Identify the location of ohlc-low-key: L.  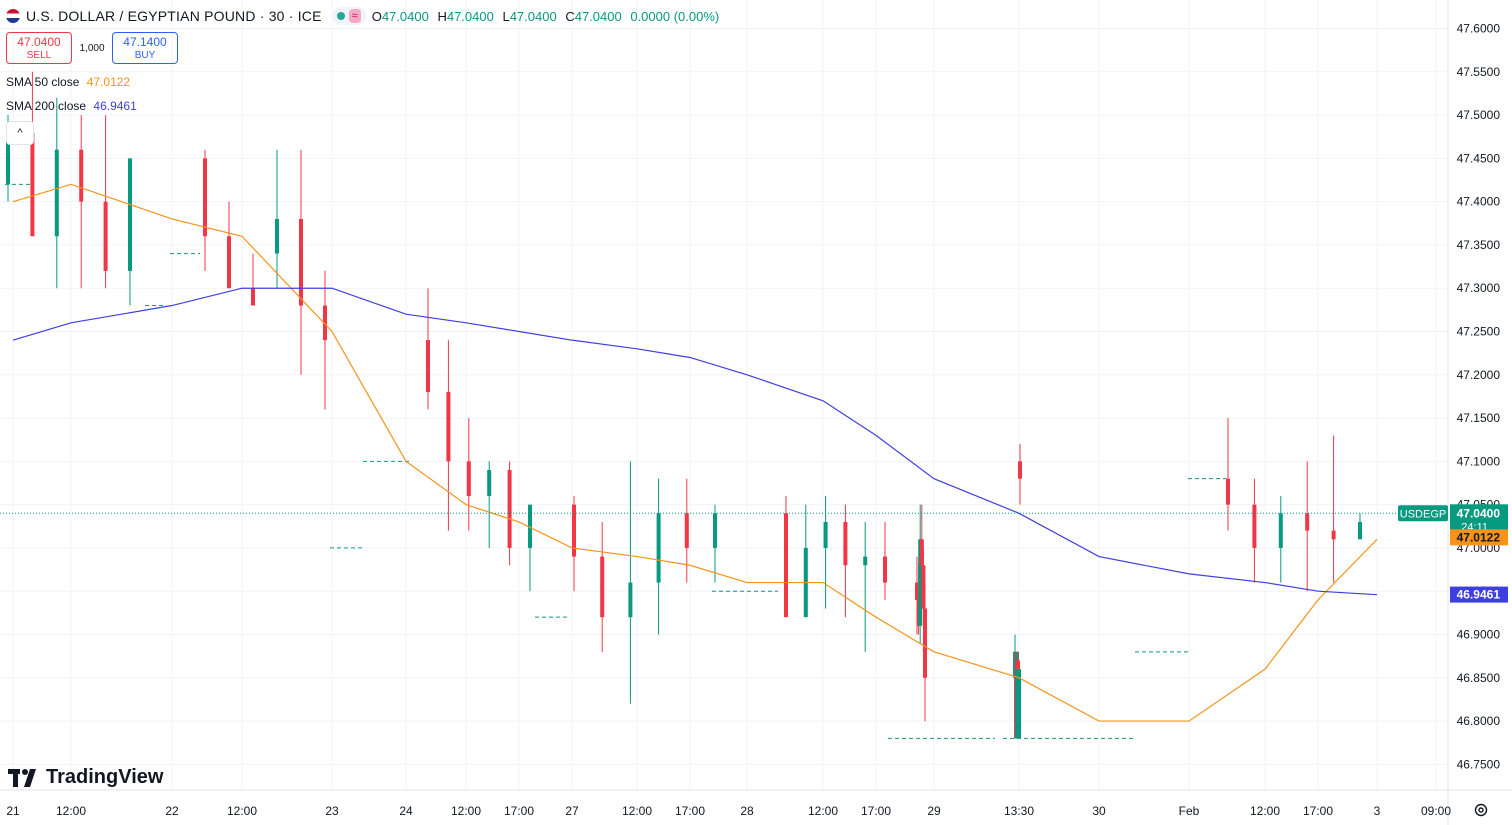
(506, 16).